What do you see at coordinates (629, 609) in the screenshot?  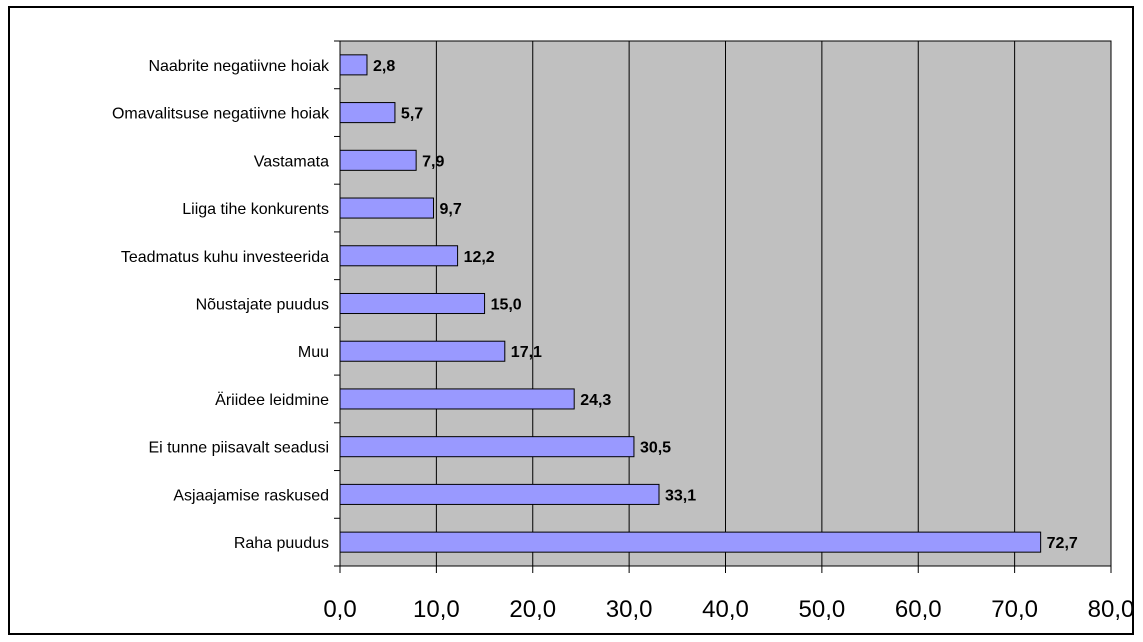 I see `x-tick-label: 30,0` at bounding box center [629, 609].